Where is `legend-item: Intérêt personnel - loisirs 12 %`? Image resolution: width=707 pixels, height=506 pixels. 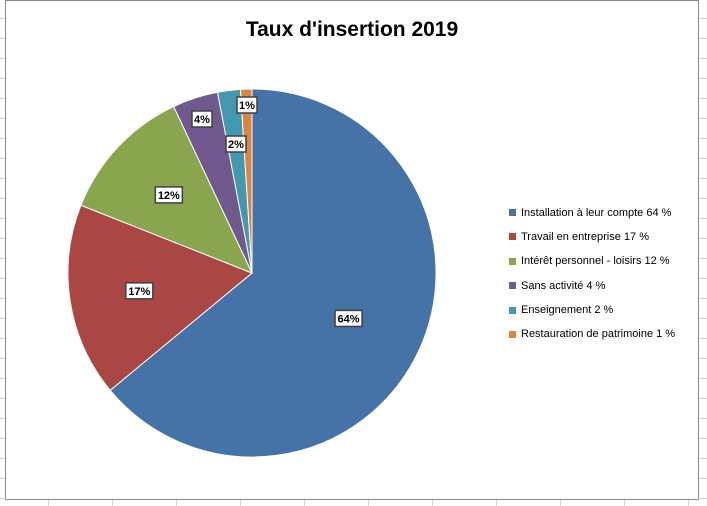 legend-item: Intérêt personnel - loisirs 12 % is located at coordinates (592, 261).